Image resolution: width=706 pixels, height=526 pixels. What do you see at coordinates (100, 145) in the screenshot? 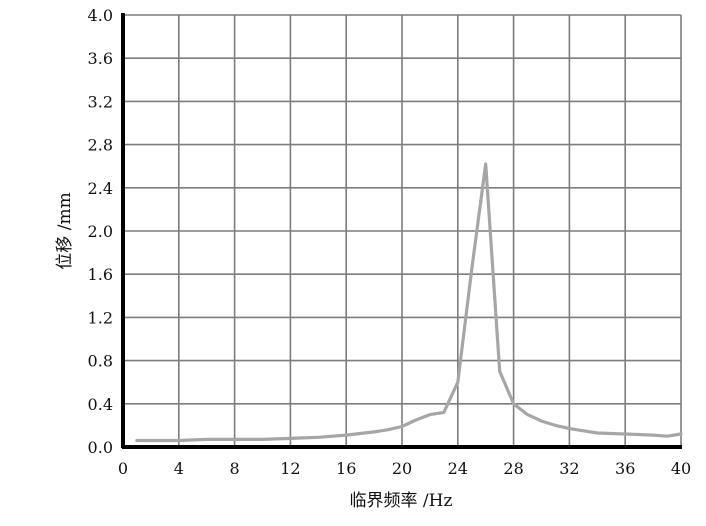
I see `y-tick-label: 2.8` at bounding box center [100, 145].